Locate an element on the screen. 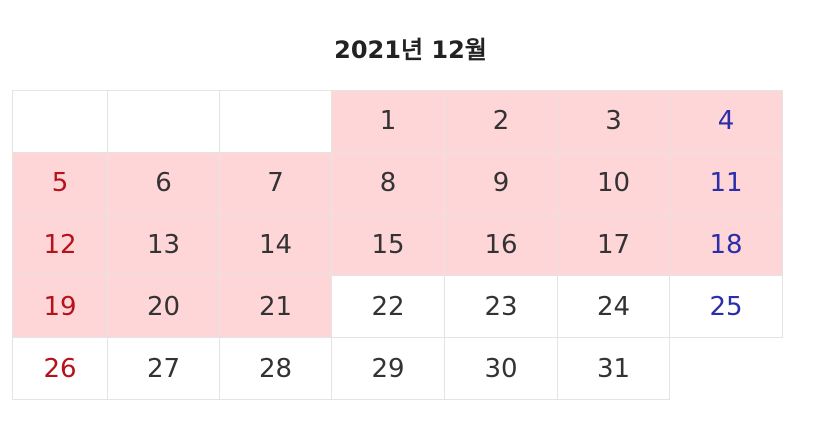  day-cell: 2 is located at coordinates (501, 121).